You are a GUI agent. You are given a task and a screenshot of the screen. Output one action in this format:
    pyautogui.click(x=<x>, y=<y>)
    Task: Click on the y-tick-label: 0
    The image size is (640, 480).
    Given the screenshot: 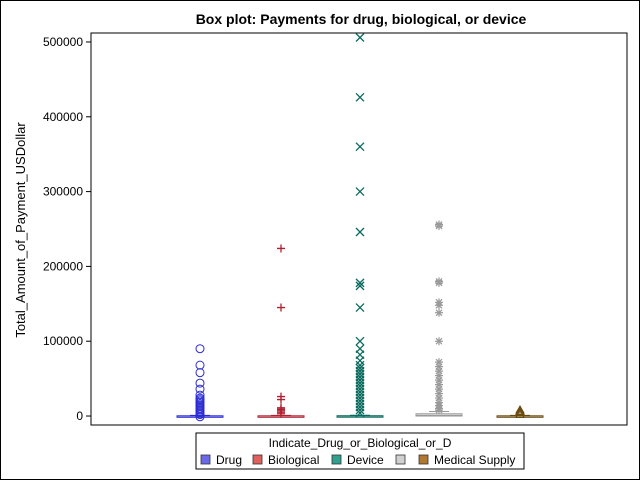 What is the action you would take?
    pyautogui.click(x=79, y=416)
    